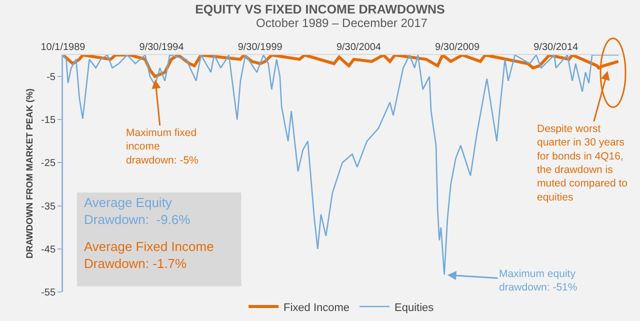 The height and width of the screenshot is (321, 640). What do you see at coordinates (320, 9) in the screenshot?
I see `chart-title: EQUITY VS FIXED INCOME DRAWDOWNS` at bounding box center [320, 9].